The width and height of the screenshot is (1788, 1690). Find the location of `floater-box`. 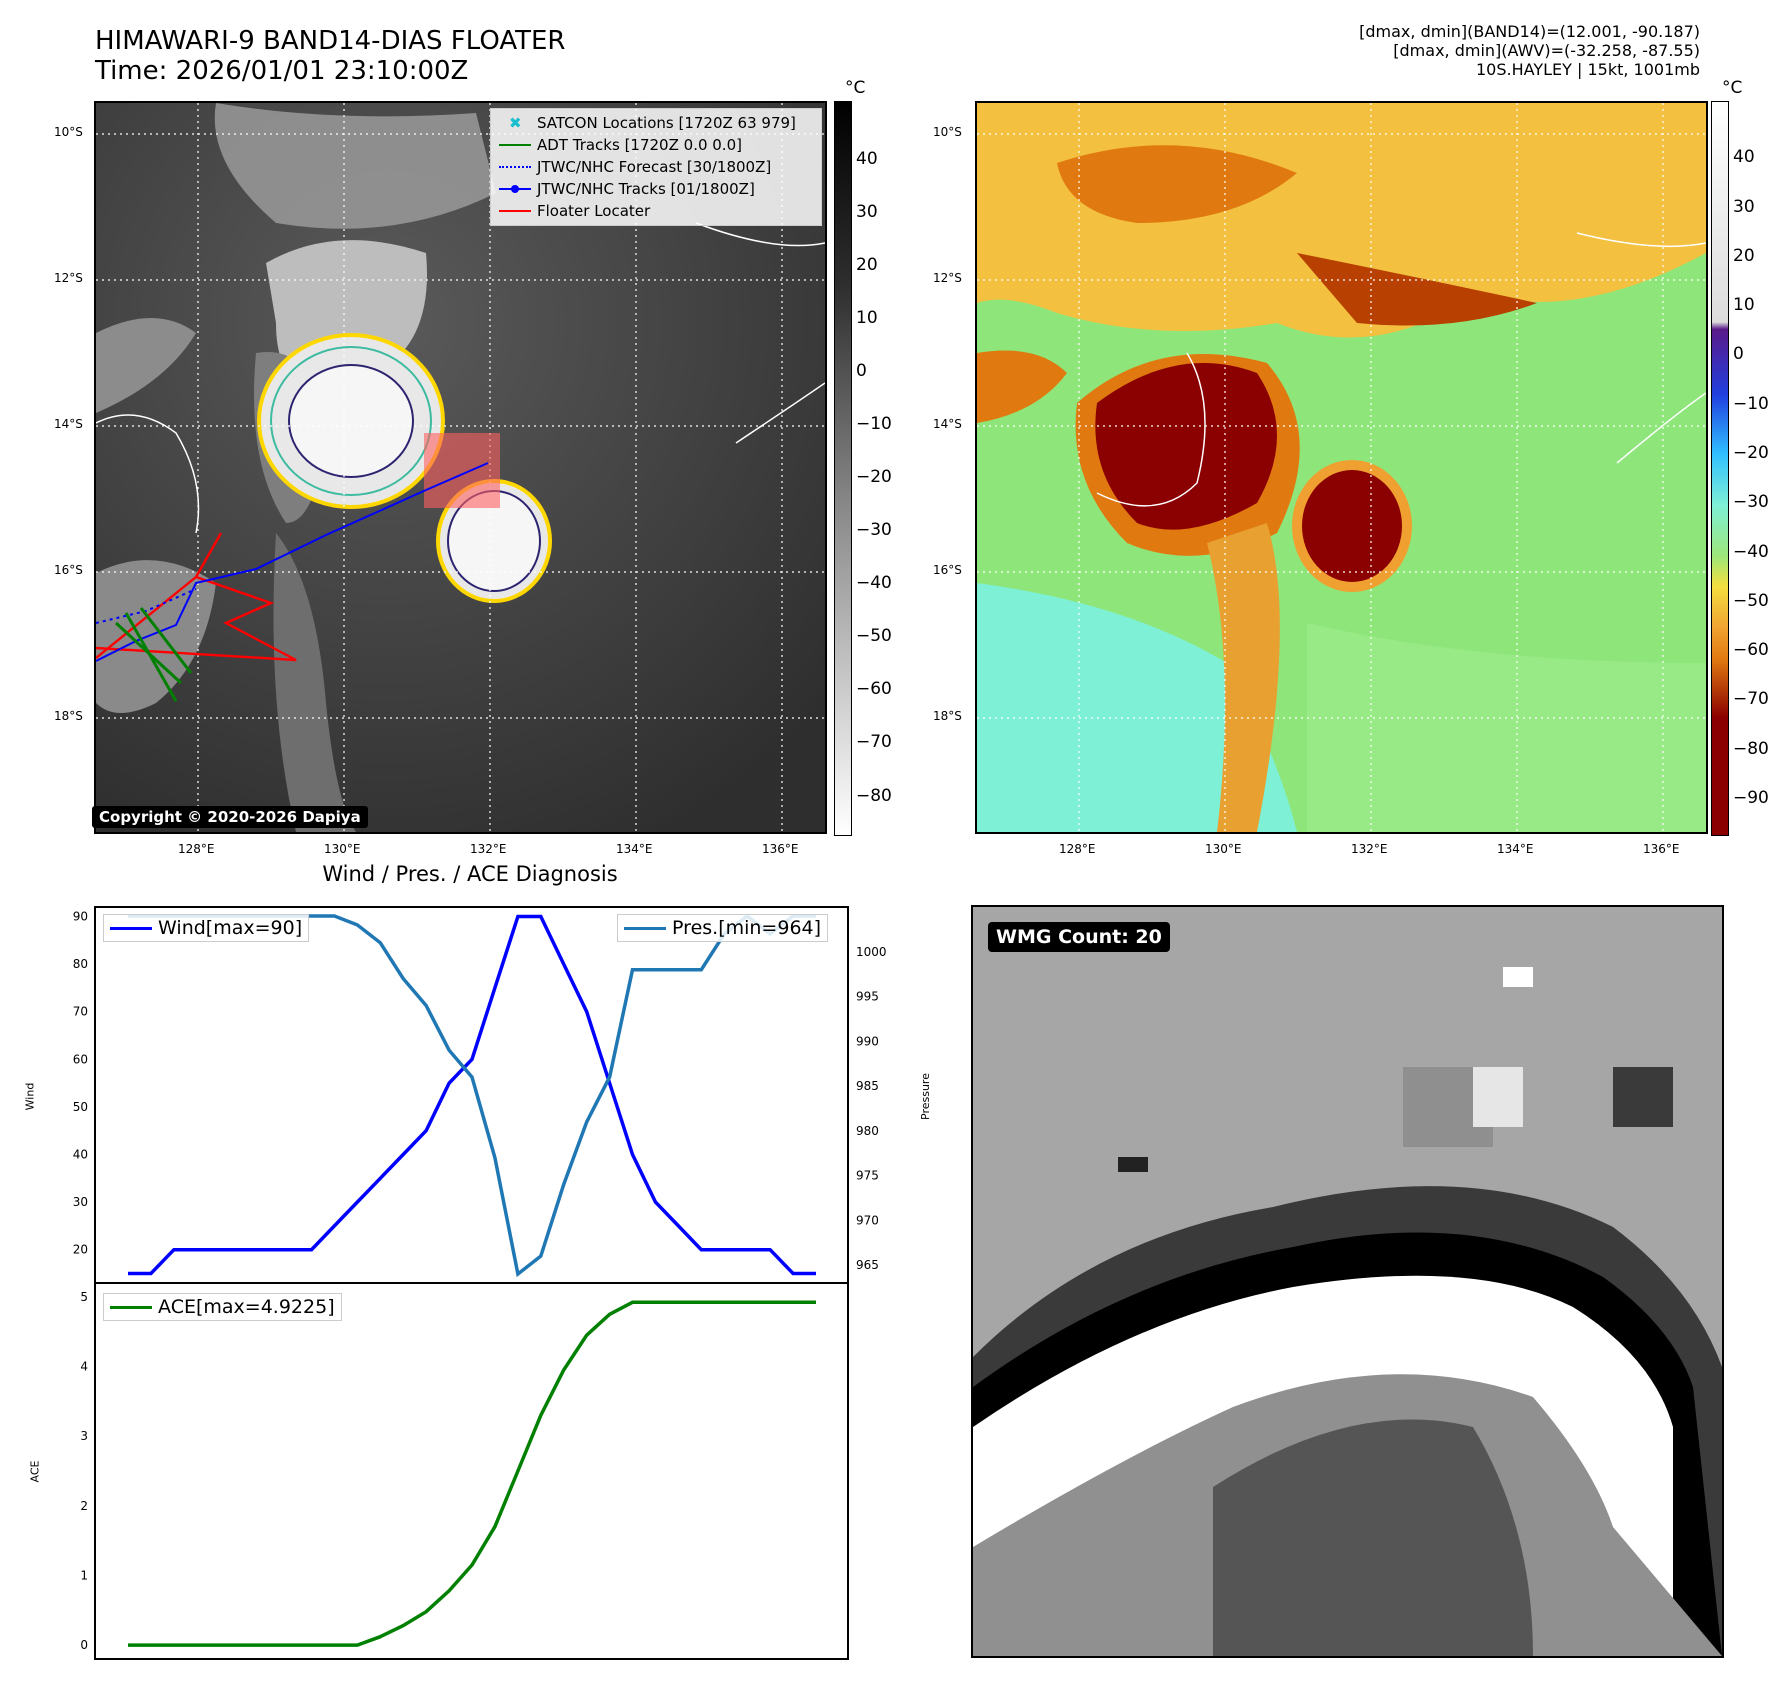

floater-box is located at coordinates (462, 470).